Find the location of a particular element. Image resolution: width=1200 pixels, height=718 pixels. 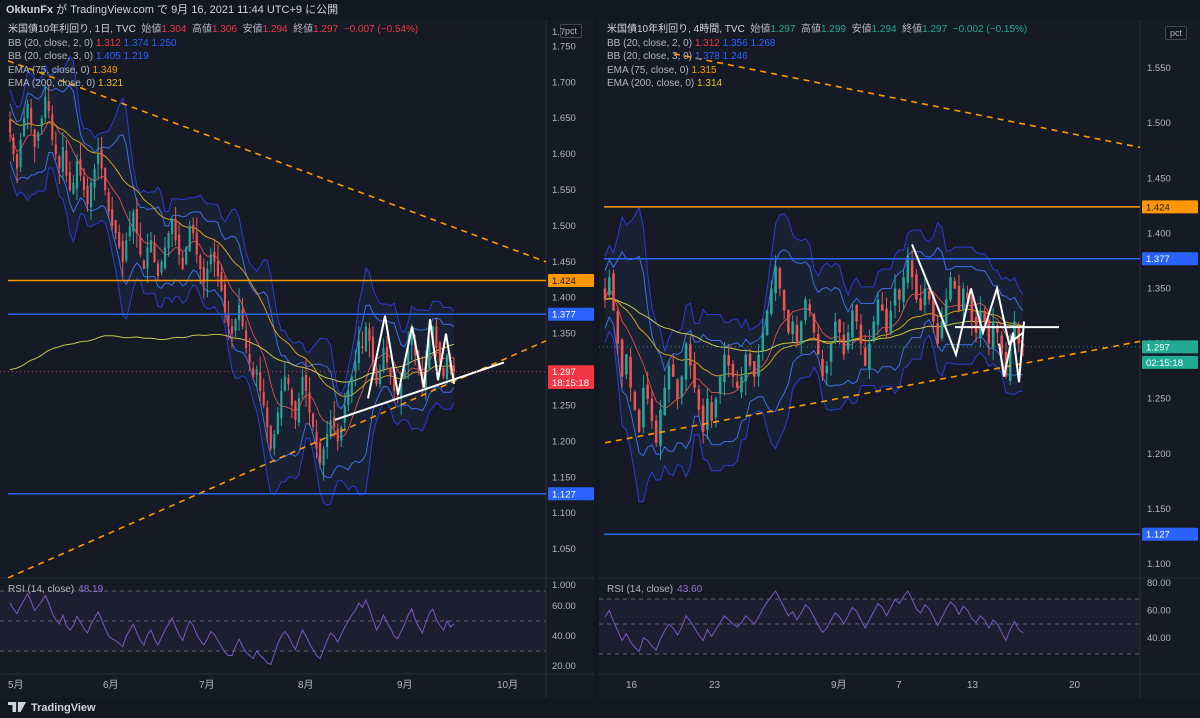

rsi-legend: RSI (14, close) 48.19 is located at coordinates (55, 589).